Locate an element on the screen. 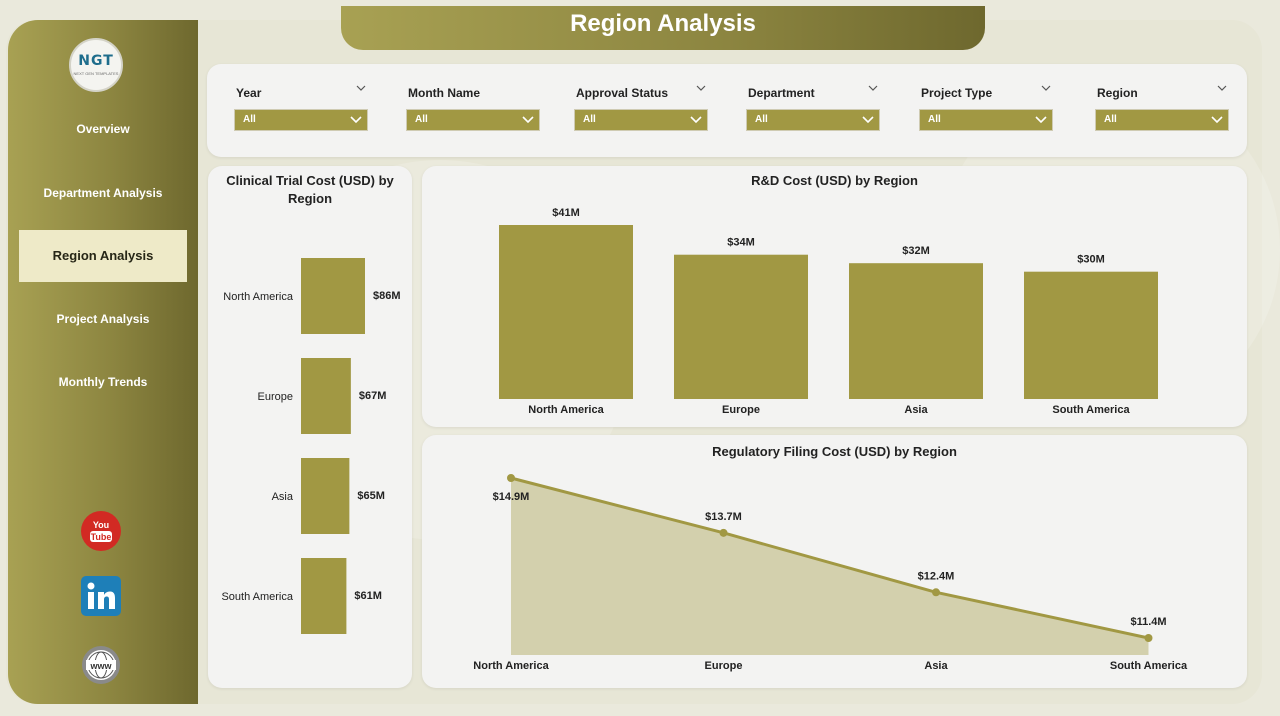 Image resolution: width=1280 pixels, height=716 pixels. data-label: $86M is located at coordinates (387, 296).